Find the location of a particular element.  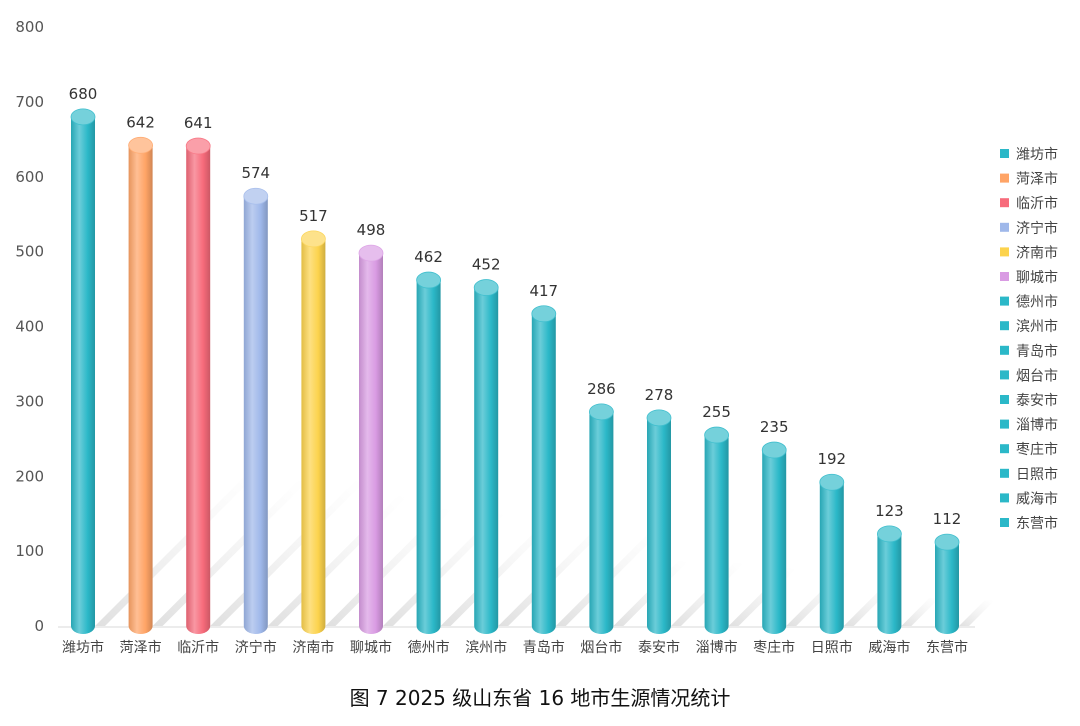

legend-label: 烟台市 is located at coordinates (1037, 375).